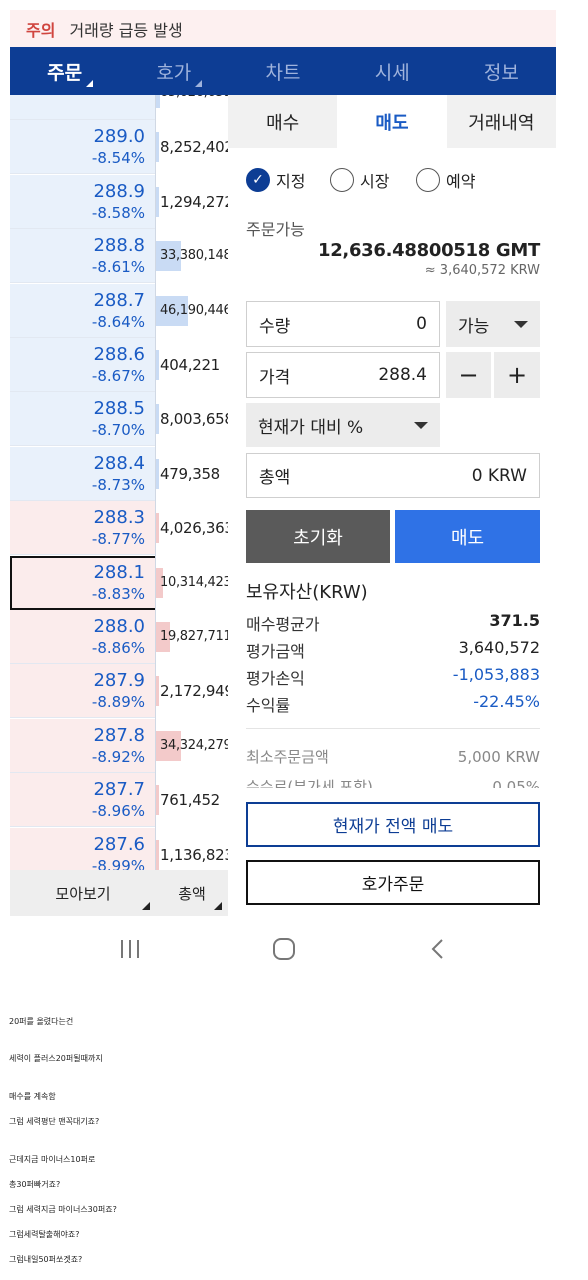 This screenshot has height=1280, width=588. Describe the element at coordinates (118, 593) in the screenshot. I see `row-change-pct: -8.83%` at that location.